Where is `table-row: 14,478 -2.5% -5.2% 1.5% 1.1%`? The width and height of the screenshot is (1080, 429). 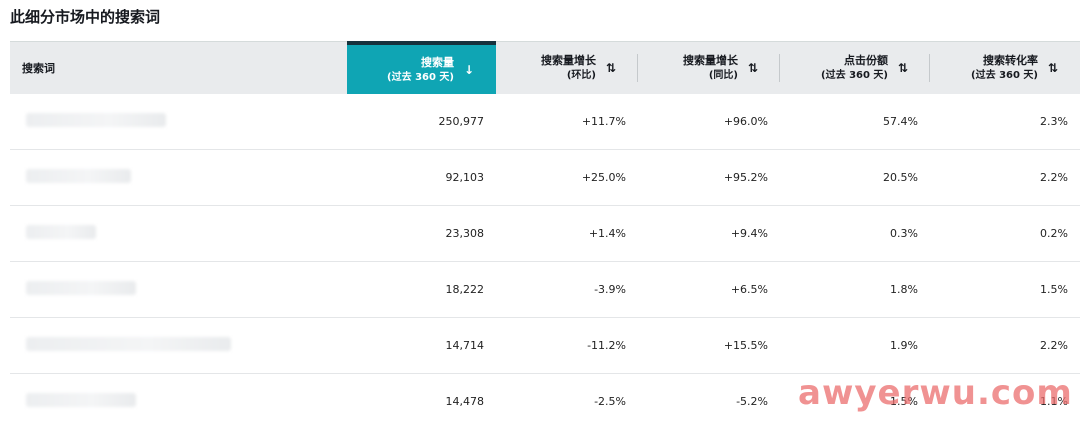
table-row: 14,478 -2.5% -5.2% 1.5% 1.1% is located at coordinates (545, 401).